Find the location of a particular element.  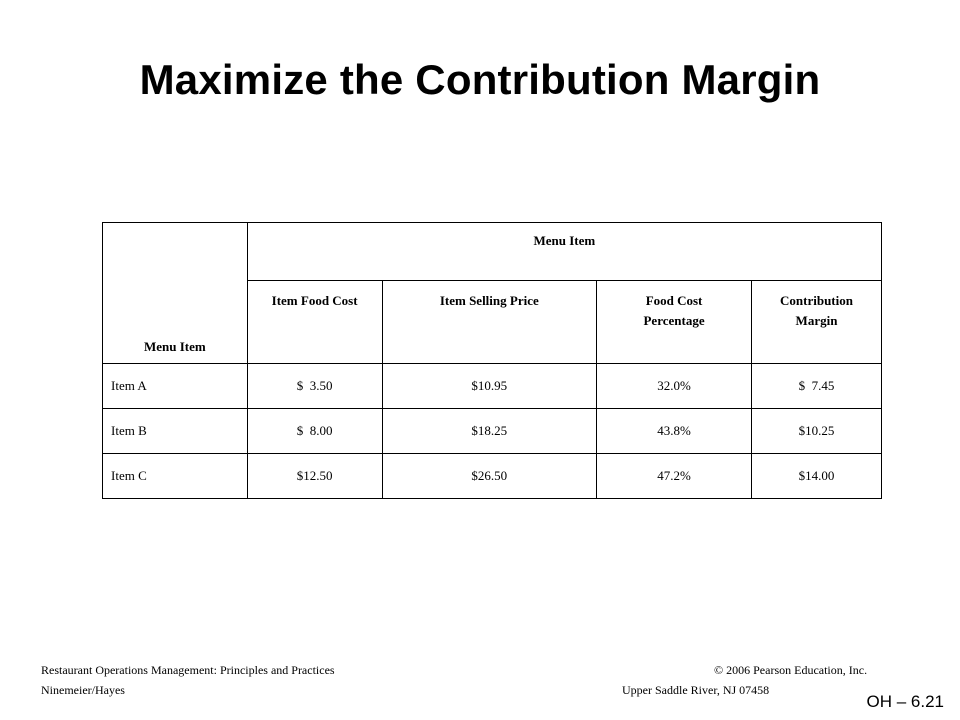

column-header-selling-price: Item Selling Price is located at coordinates (489, 322).